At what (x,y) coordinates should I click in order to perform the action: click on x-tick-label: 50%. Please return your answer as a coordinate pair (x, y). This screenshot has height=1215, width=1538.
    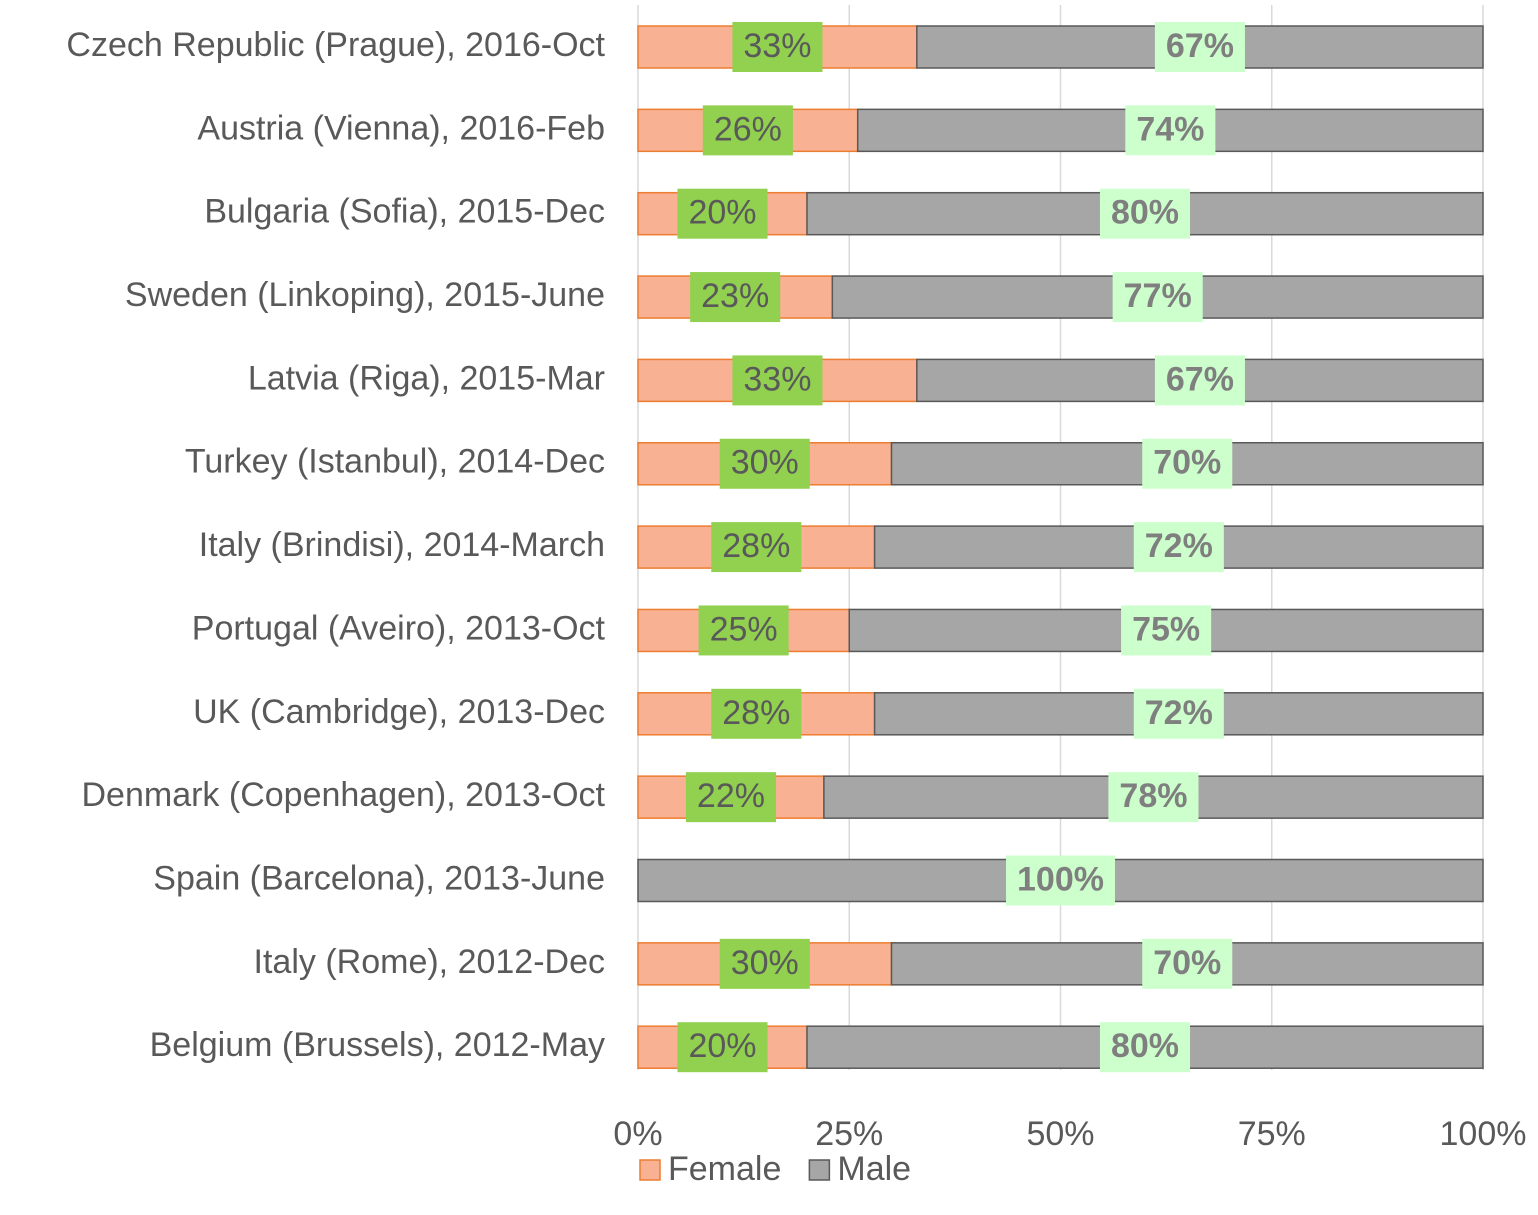
    Looking at the image, I should click on (1060, 1134).